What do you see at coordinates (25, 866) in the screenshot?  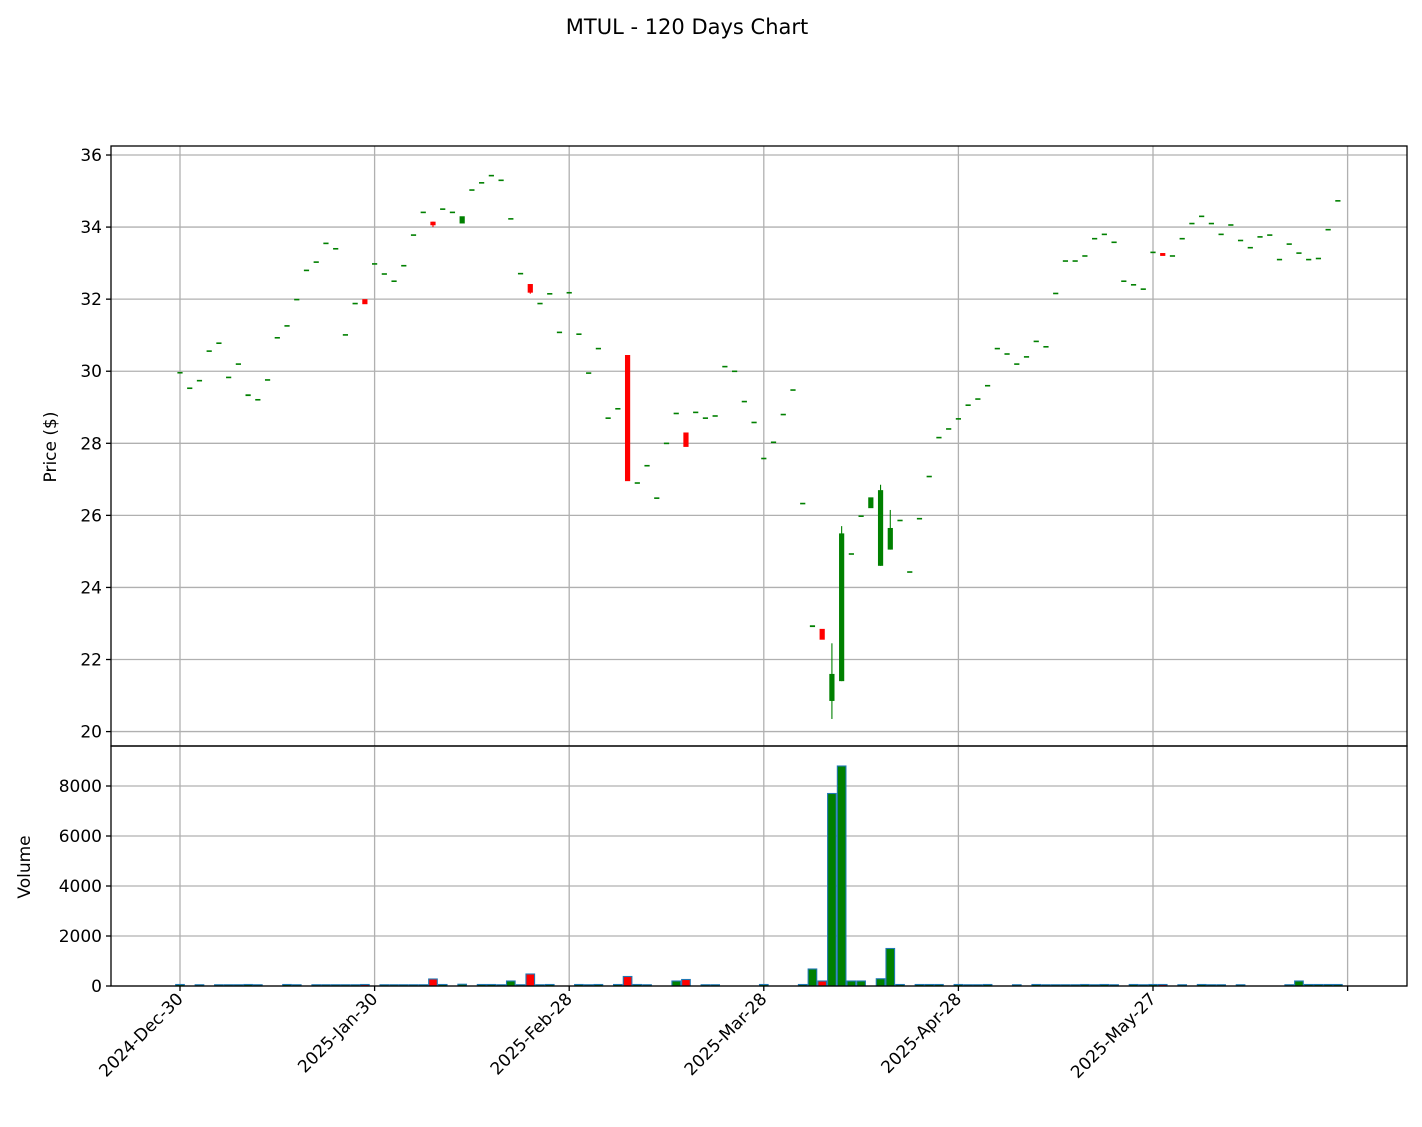 I see `volume-y-label: Volume` at bounding box center [25, 866].